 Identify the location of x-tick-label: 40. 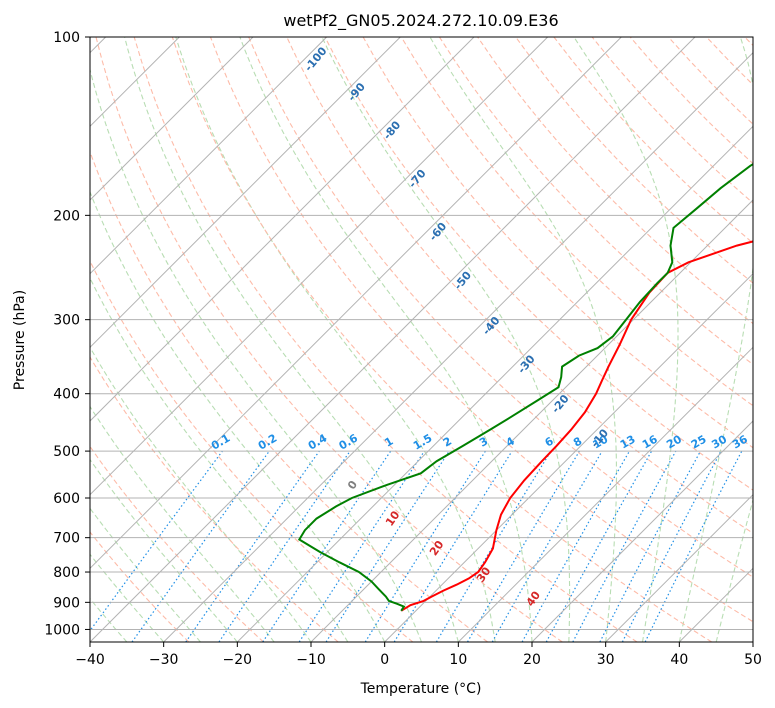
(679, 660).